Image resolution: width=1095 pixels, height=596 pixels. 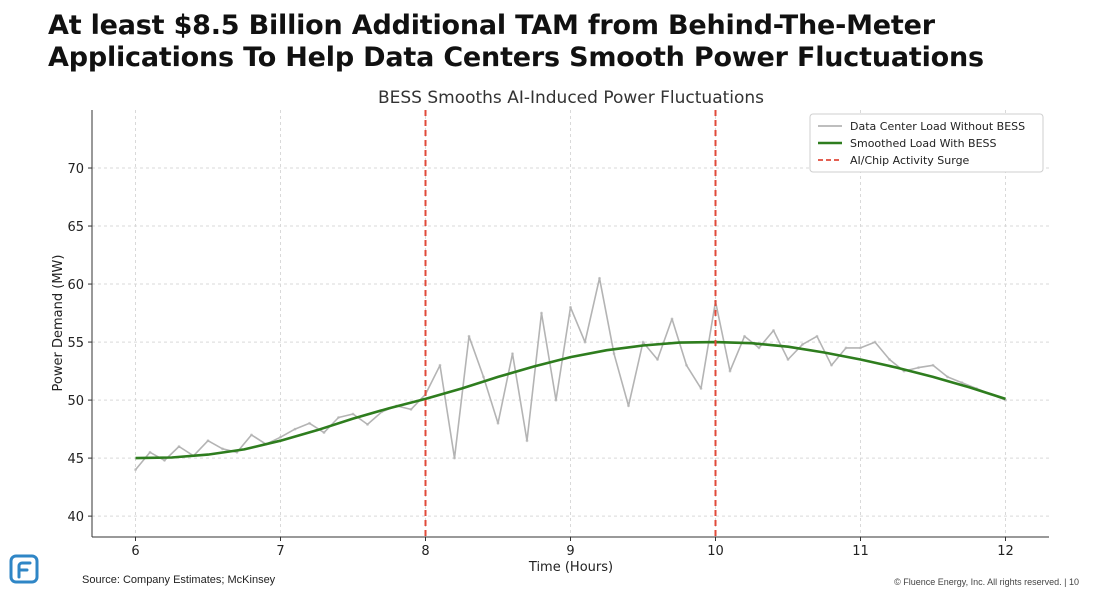 What do you see at coordinates (75, 401) in the screenshot?
I see `y-tick-label: 50` at bounding box center [75, 401].